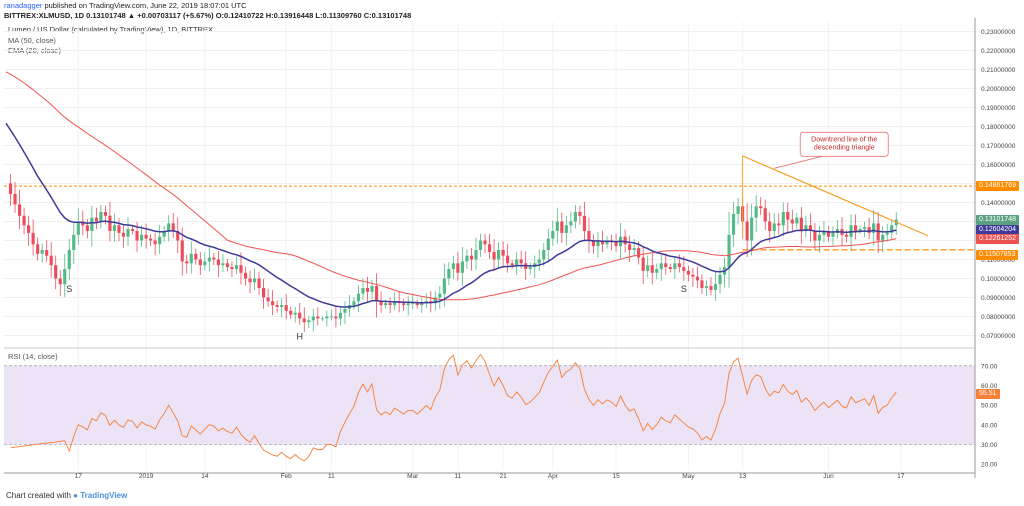 The width and height of the screenshot is (1024, 506). What do you see at coordinates (998, 336) in the screenshot?
I see `price-tick-label: 0.07000000` at bounding box center [998, 336].